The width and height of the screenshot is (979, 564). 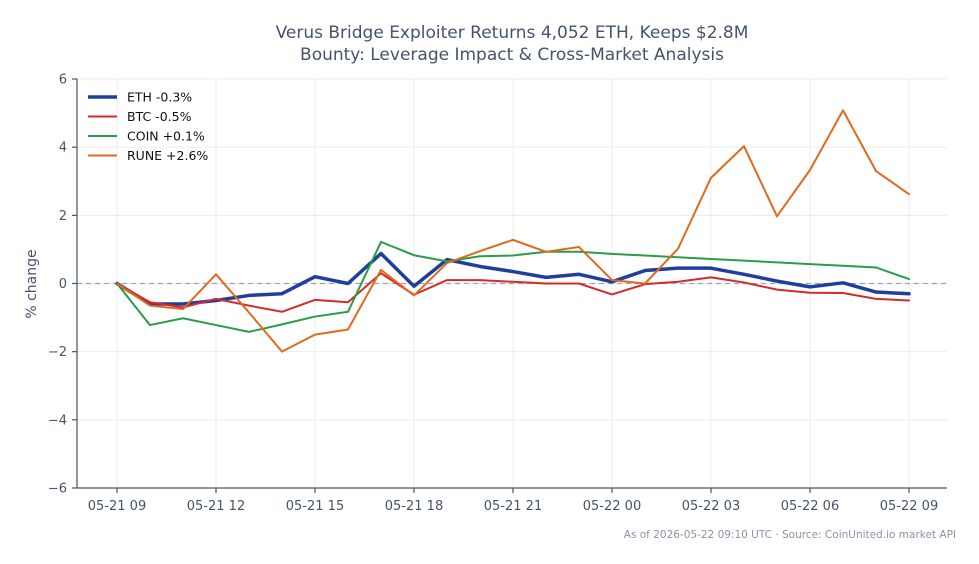 What do you see at coordinates (159, 116) in the screenshot?
I see `legend-label-1: BTC -0.5%` at bounding box center [159, 116].